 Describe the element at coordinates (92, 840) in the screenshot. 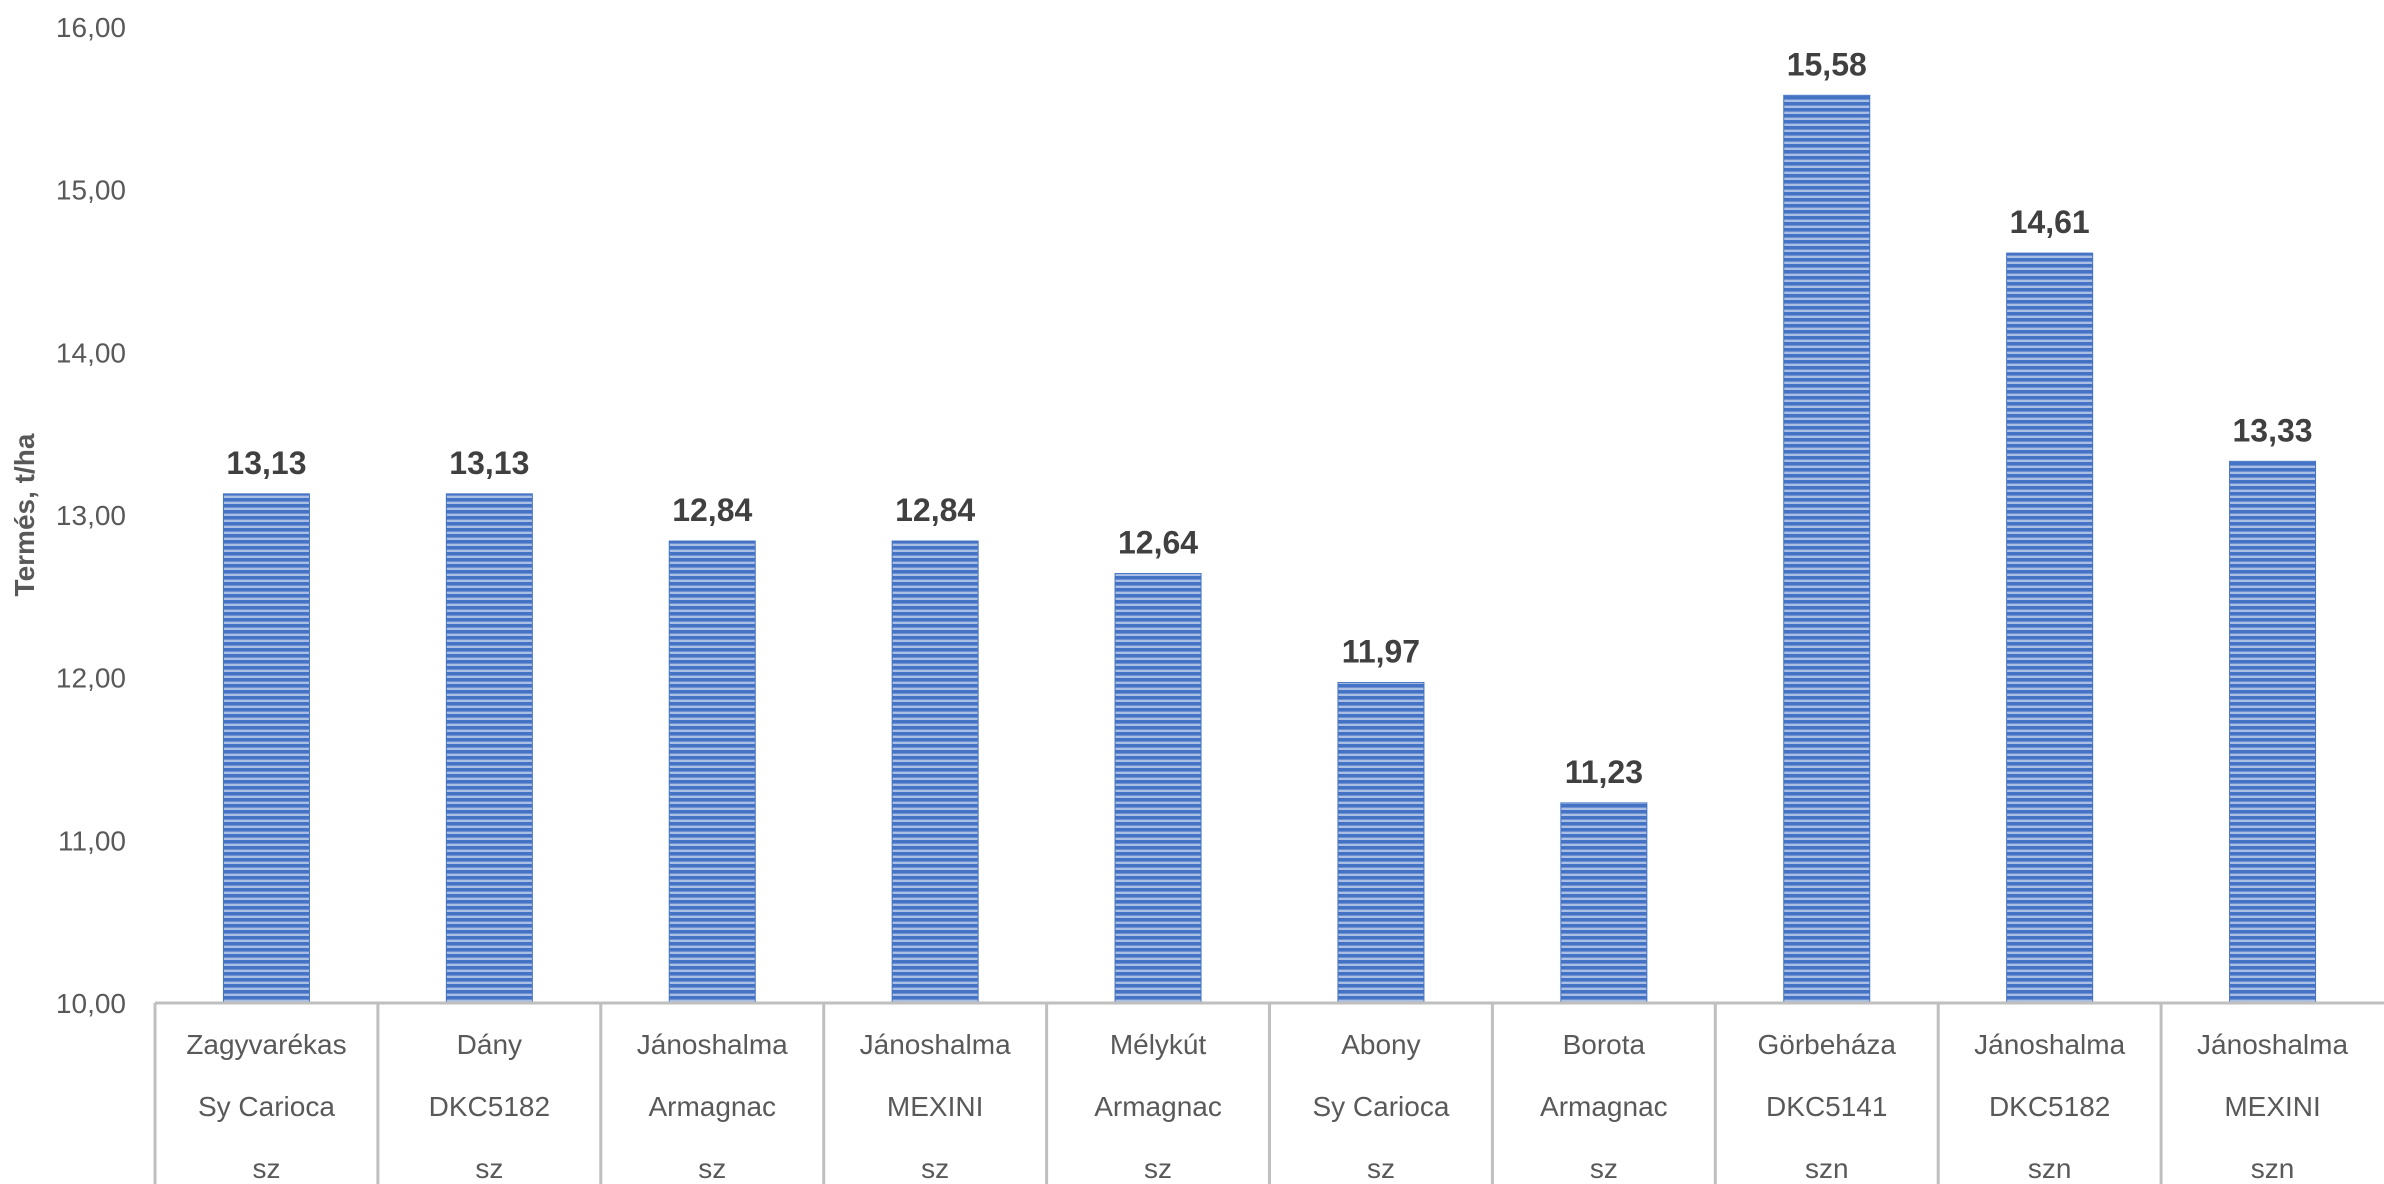

I see `y-tick-label: 11,00` at that location.